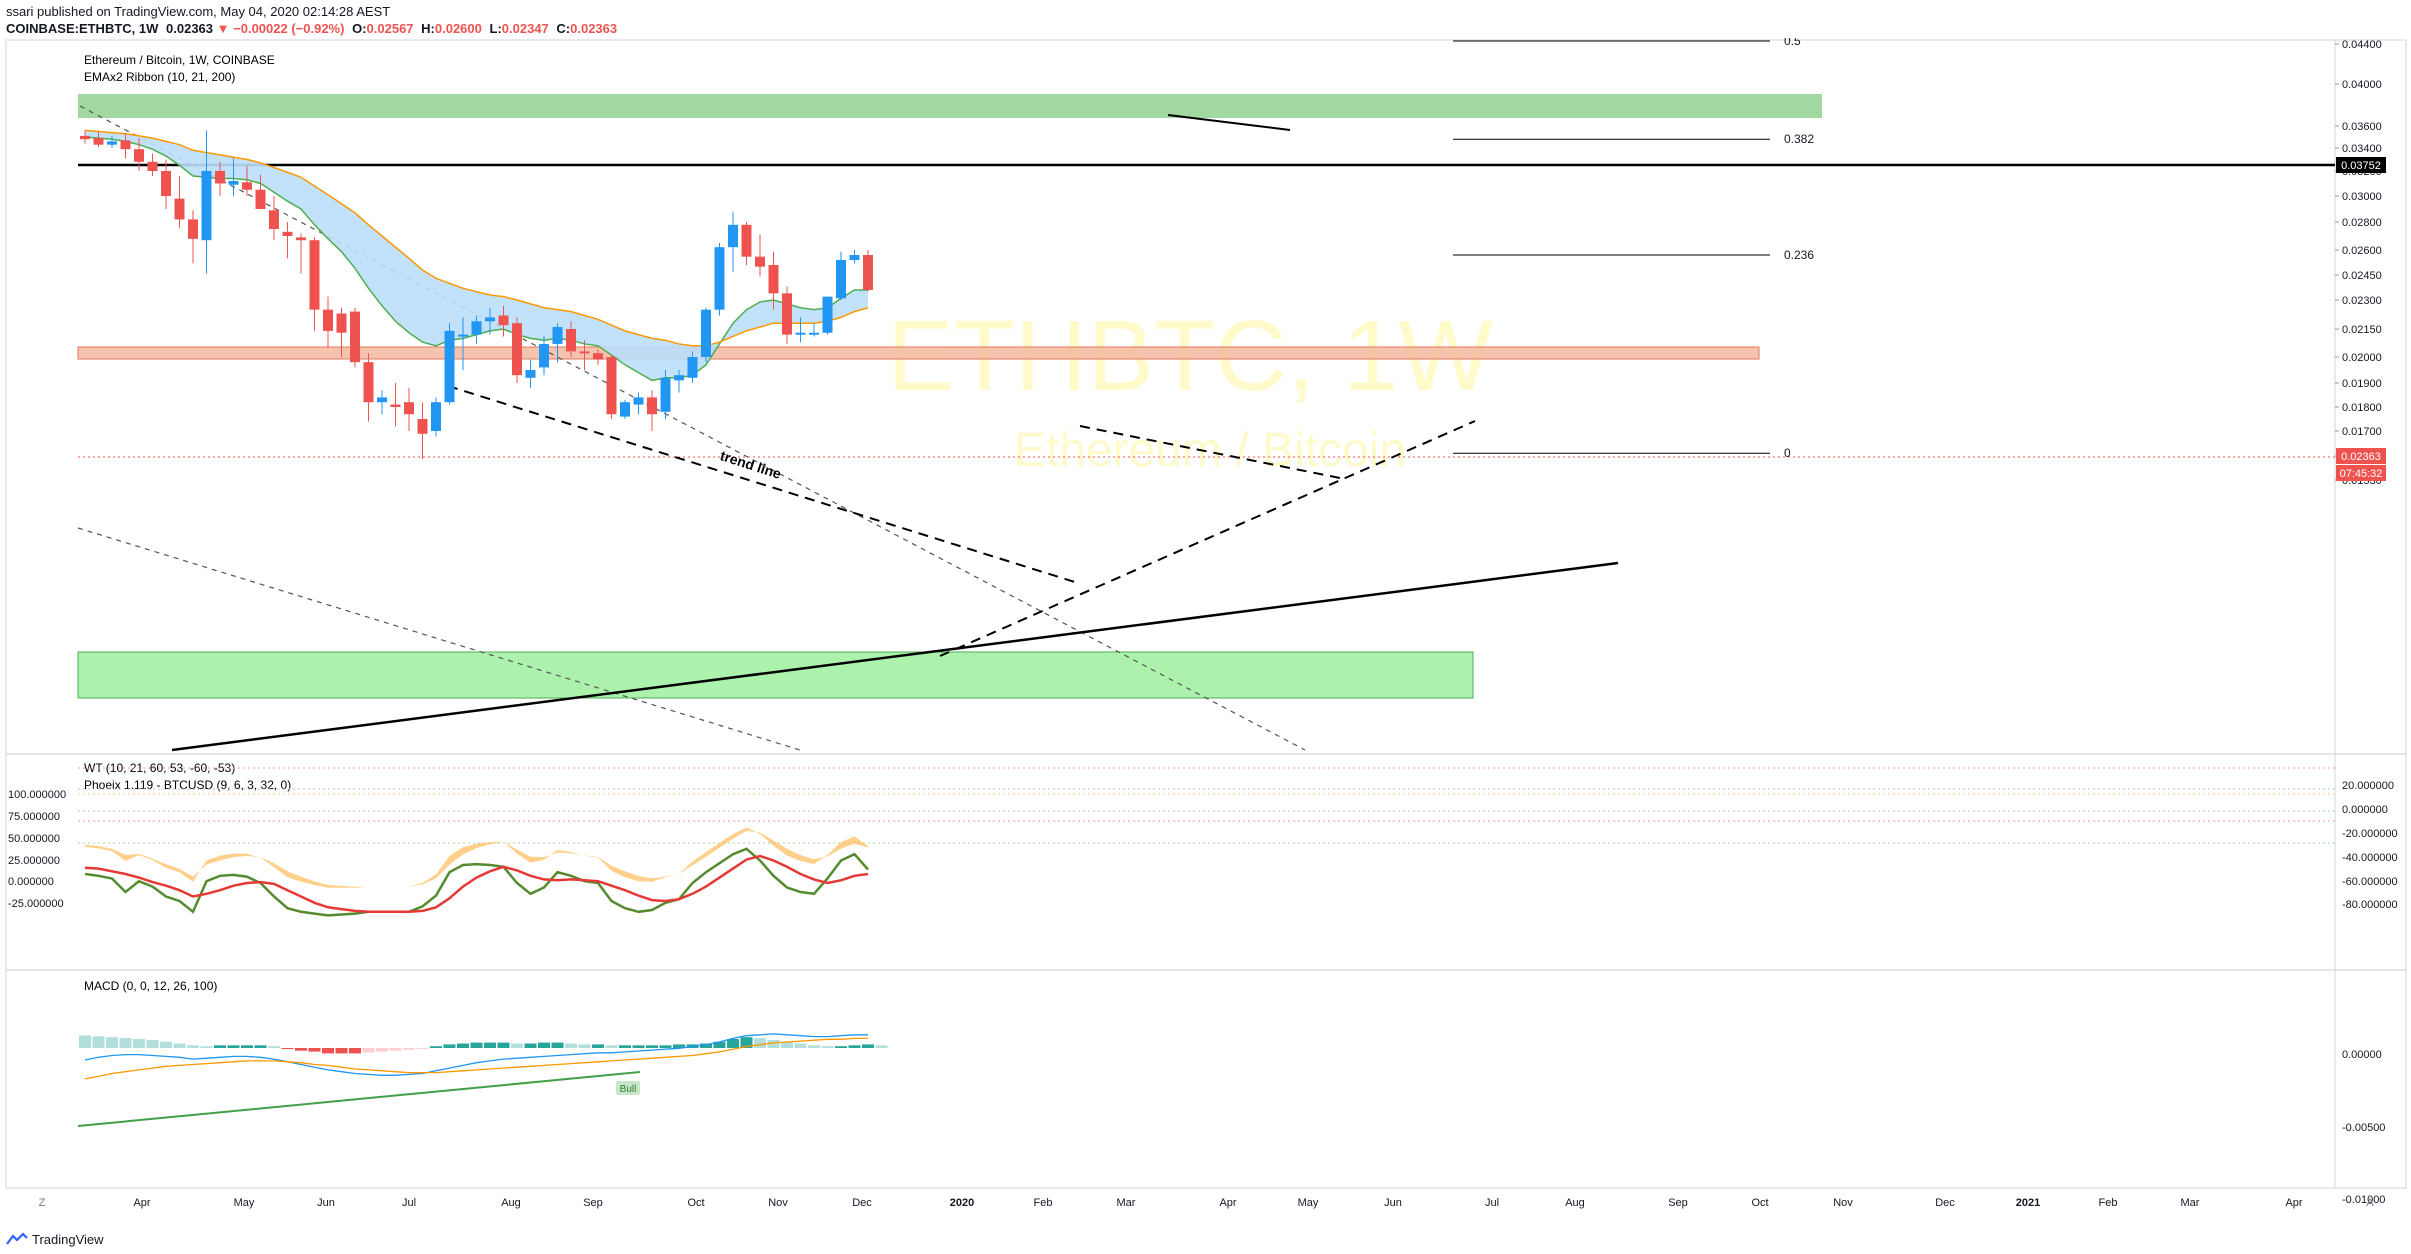 The width and height of the screenshot is (2411, 1254). I want to click on upper-green-zone, so click(950, 106).